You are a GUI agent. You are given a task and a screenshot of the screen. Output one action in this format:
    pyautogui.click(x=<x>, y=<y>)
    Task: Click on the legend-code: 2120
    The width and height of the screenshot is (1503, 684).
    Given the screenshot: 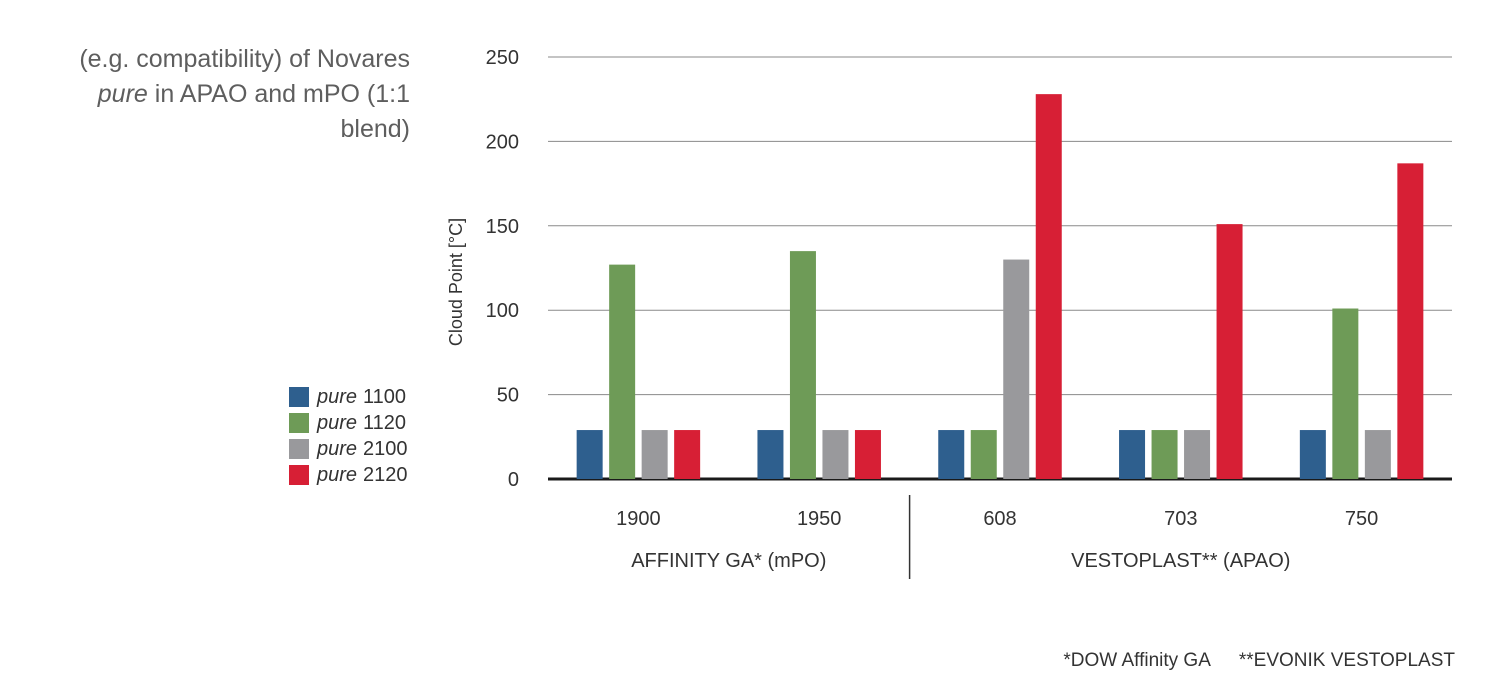 What is the action you would take?
    pyautogui.click(x=385, y=475)
    